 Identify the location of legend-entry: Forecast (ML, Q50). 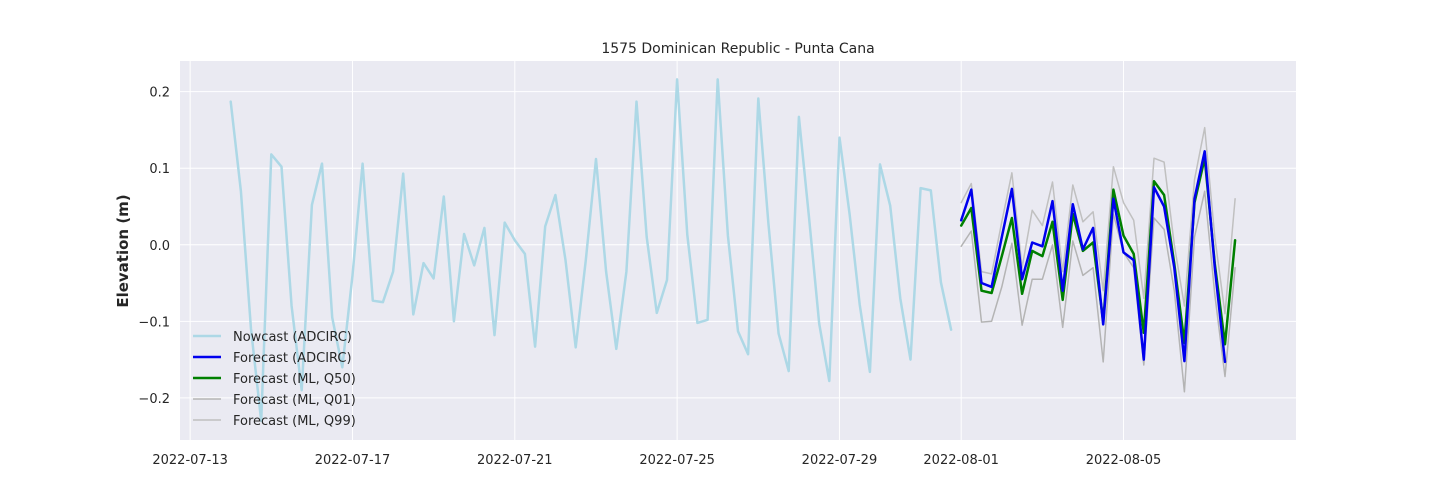
(294, 379).